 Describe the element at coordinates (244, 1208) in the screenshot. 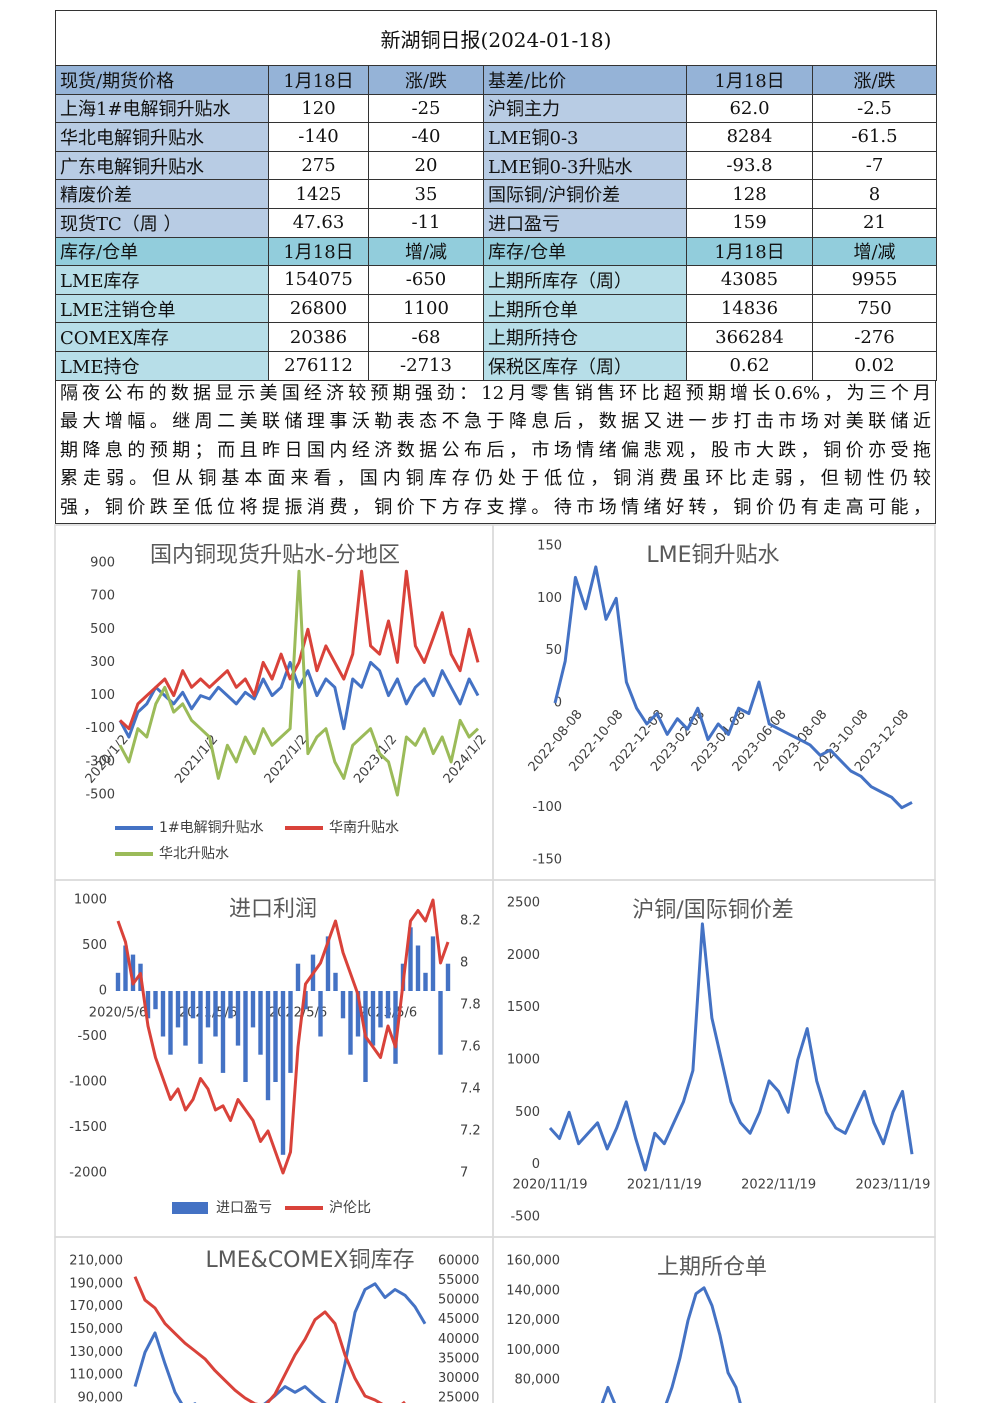

I see `legend-label: 进口盈亏` at that location.